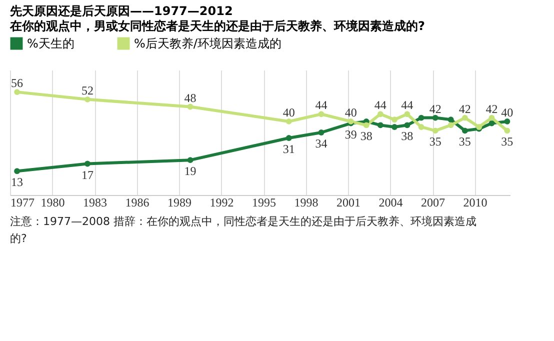 The width and height of the screenshot is (554, 341). I want to click on legend-label: %后天教养/环境因素造成的, so click(208, 43).